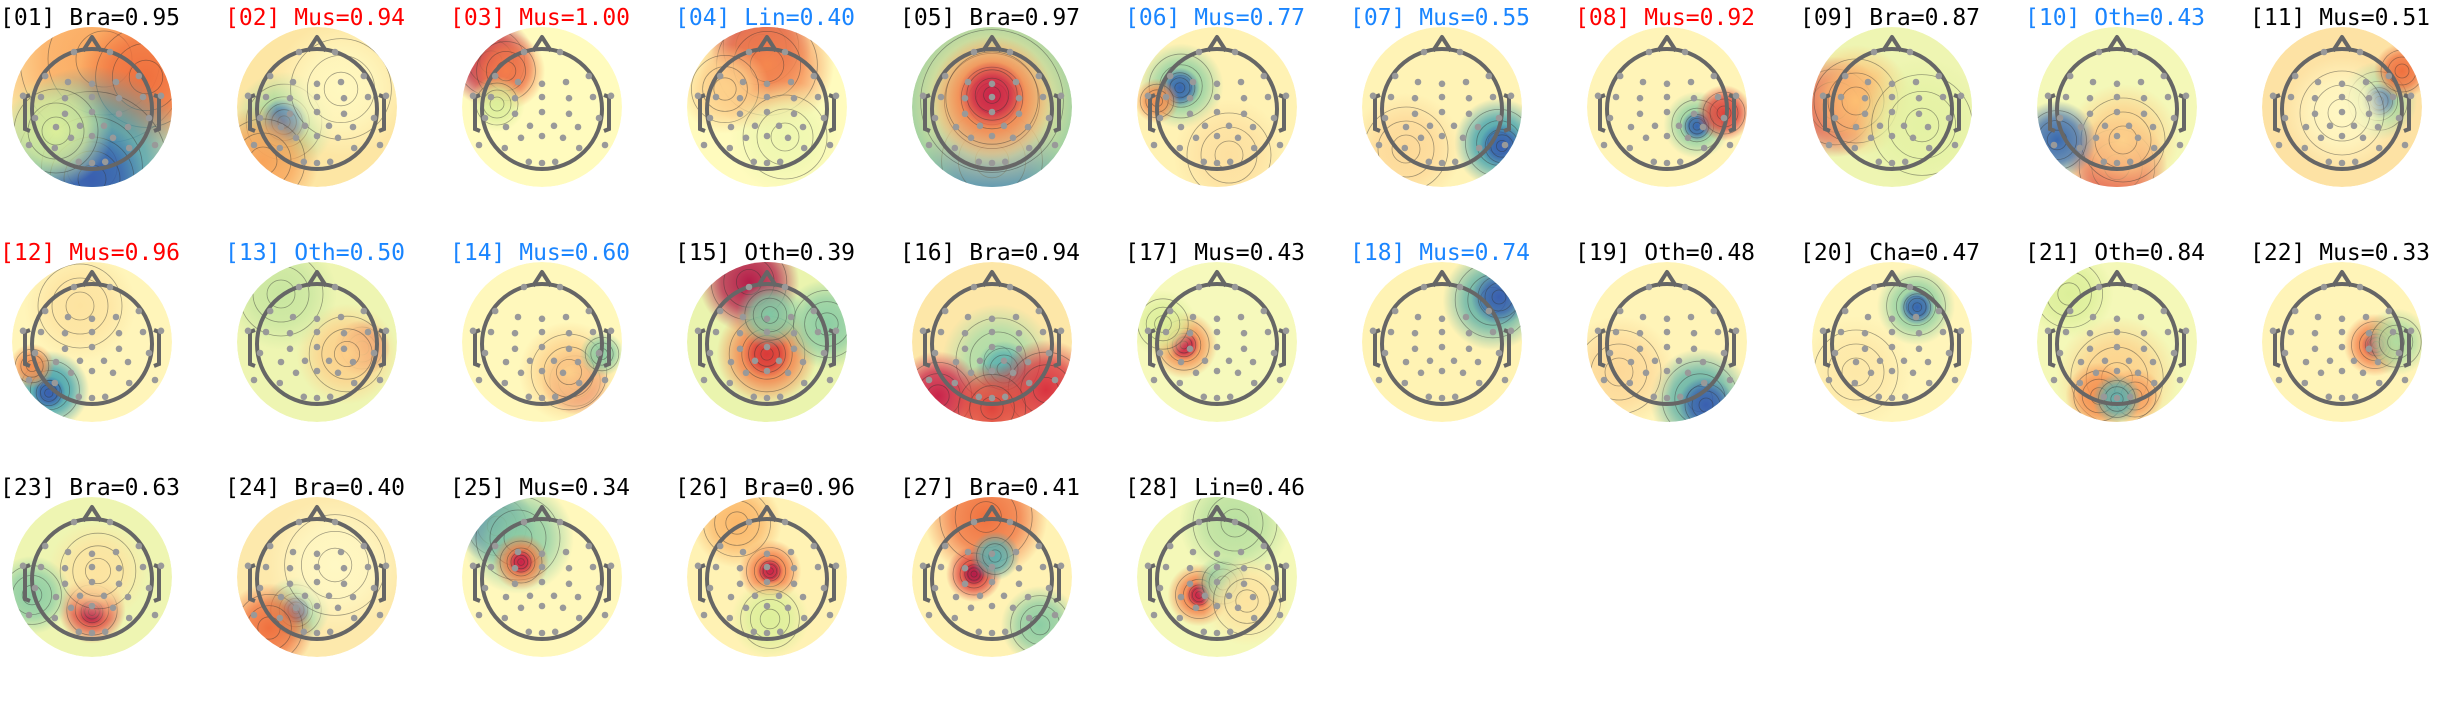 The width and height of the screenshot is (2438, 709). I want to click on component-panel-15: [15] Oth=0.39, so click(787, 356).